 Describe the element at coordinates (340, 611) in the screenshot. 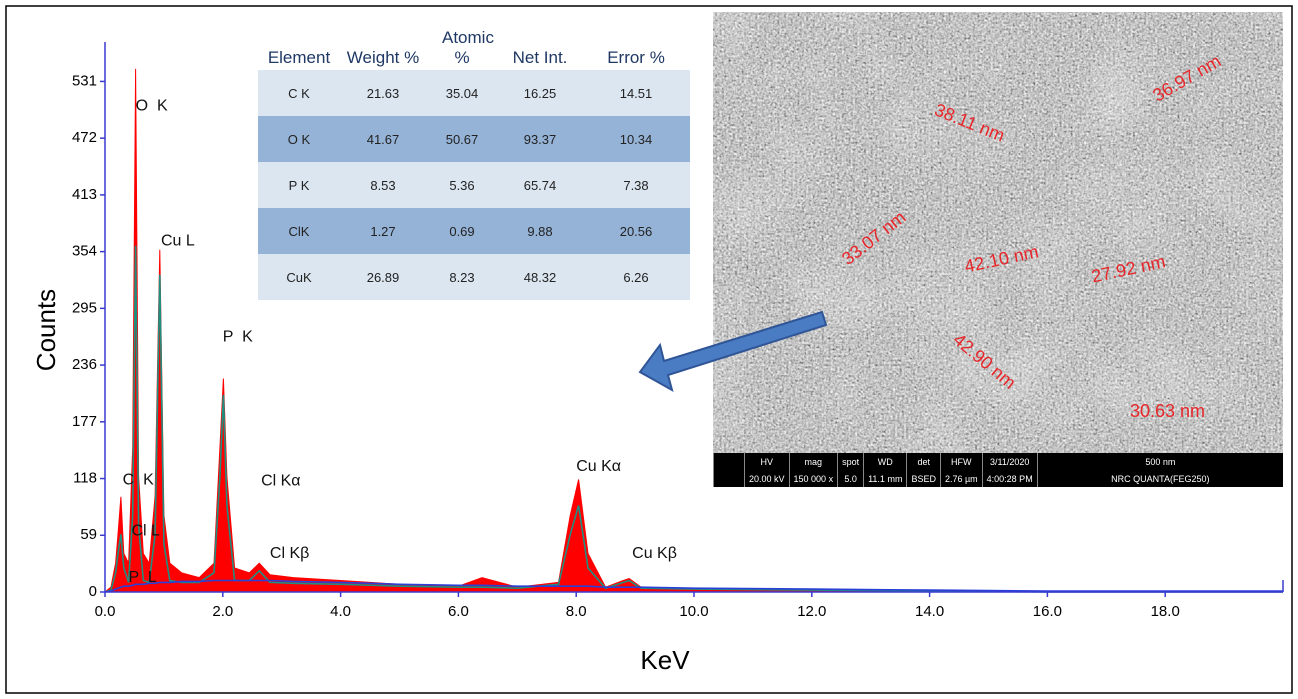

I see `x-tick-label: 4.0` at that location.